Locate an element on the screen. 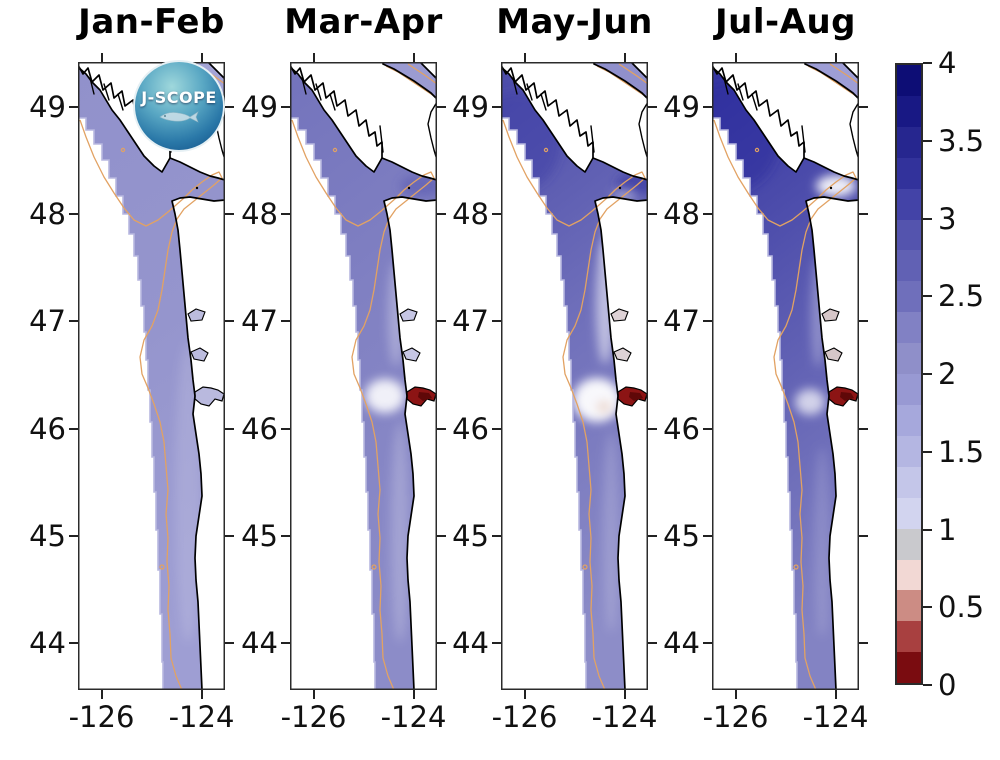 The height and width of the screenshot is (760, 1000). colorbar-tick-label: 2.5 is located at coordinates (961, 296).